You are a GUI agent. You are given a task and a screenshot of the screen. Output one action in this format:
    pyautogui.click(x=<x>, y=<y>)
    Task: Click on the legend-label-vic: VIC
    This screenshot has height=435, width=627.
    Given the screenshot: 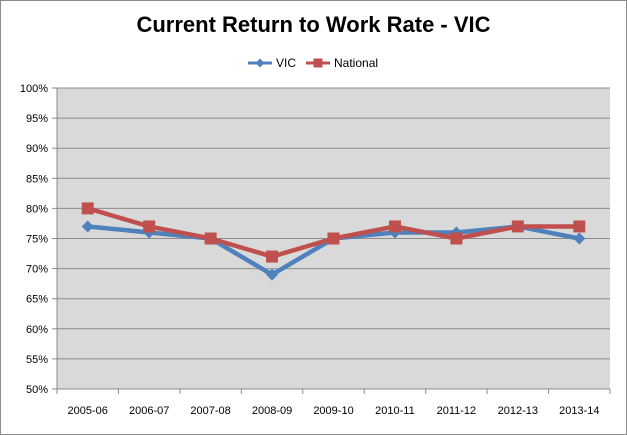 What is the action you would take?
    pyautogui.click(x=286, y=63)
    